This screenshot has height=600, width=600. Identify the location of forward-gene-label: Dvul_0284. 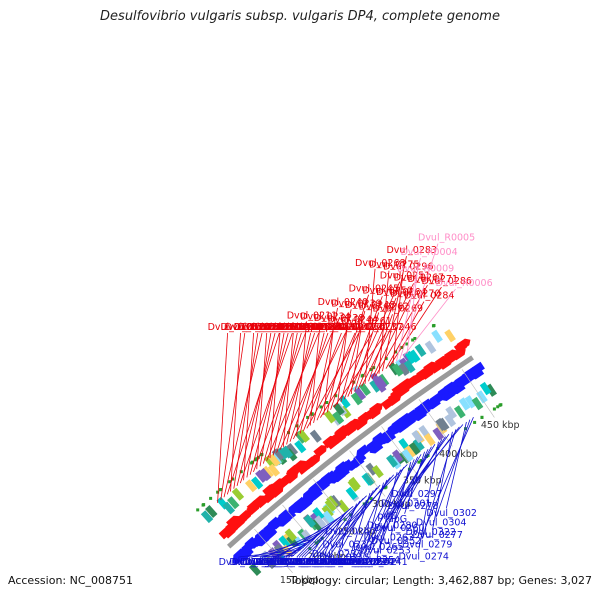
(429, 296).